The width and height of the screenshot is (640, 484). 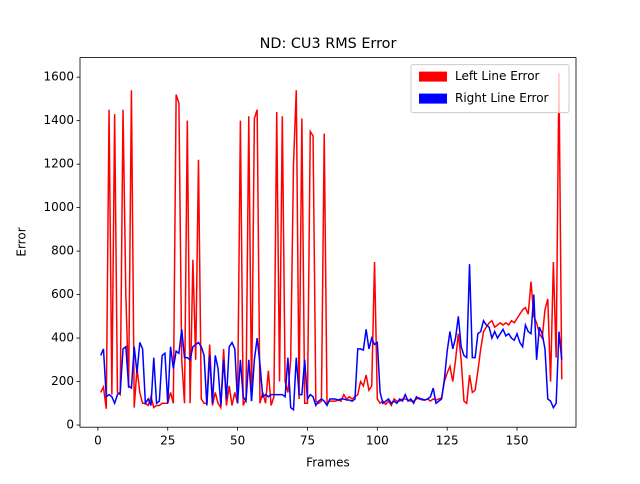 What do you see at coordinates (22, 241) in the screenshot?
I see `y-axis-label: Error` at bounding box center [22, 241].